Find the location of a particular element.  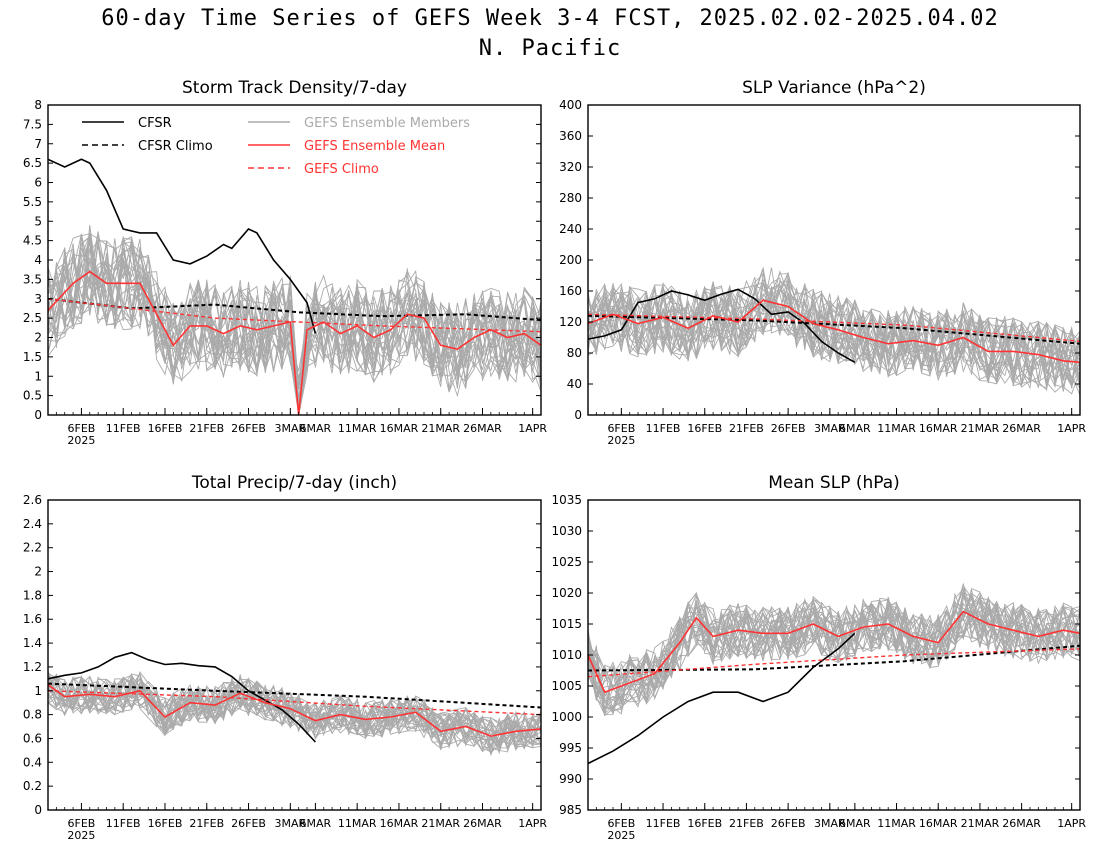

legend-label: CFSR Climo is located at coordinates (175, 146).